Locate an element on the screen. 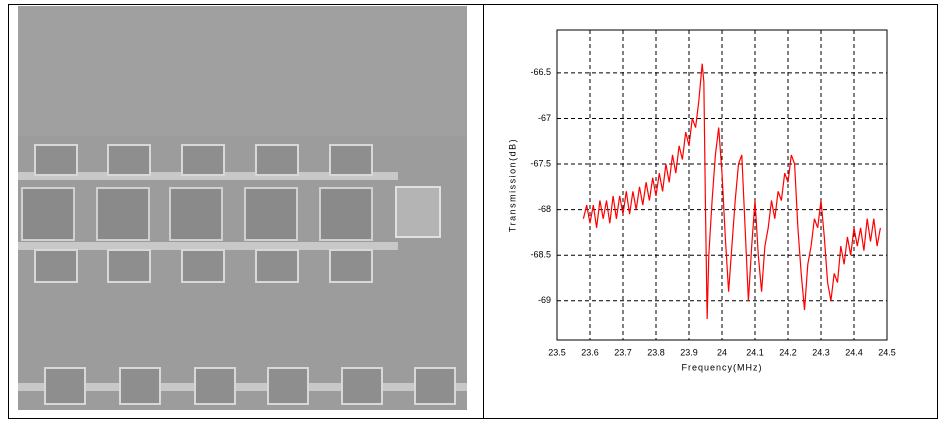 This screenshot has height=423, width=945. y-tick-label: -69 is located at coordinates (544, 300).